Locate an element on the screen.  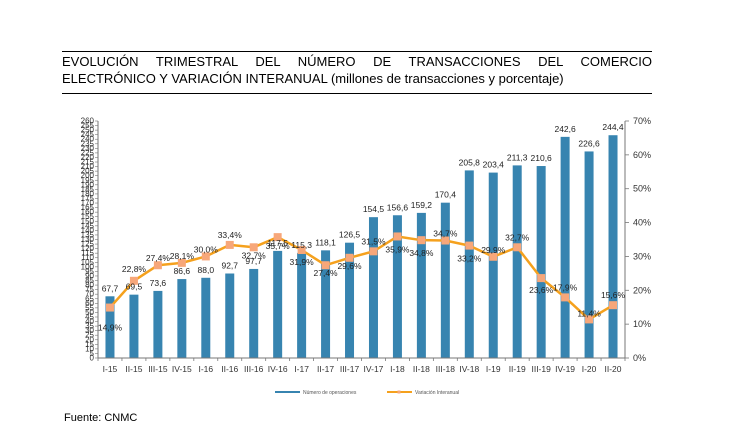
line-value-label: 17,9% is located at coordinates (565, 287).